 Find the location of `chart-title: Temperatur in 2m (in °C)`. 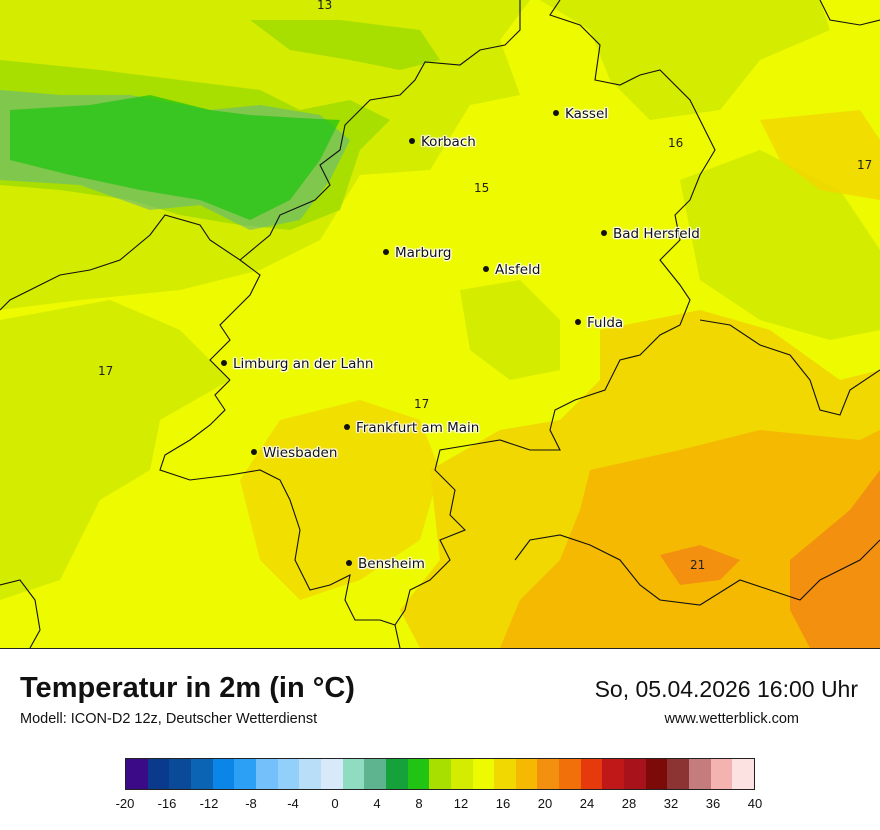

chart-title: Temperatur in 2m (in °C) is located at coordinates (187, 688).